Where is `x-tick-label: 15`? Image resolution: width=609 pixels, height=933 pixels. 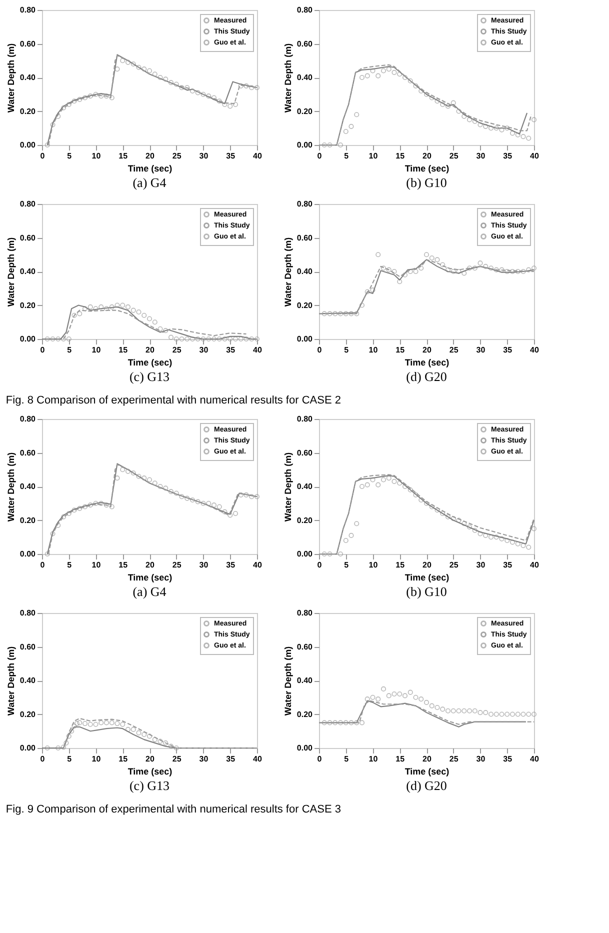
x-tick-label: 15 is located at coordinates (401, 565).